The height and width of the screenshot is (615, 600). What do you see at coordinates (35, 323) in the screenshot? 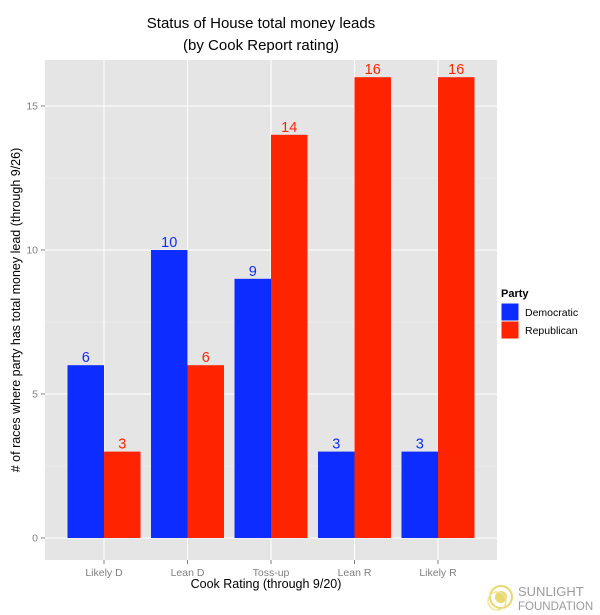
I see `y-axis-ticks: 0 5 10 15` at bounding box center [35, 323].